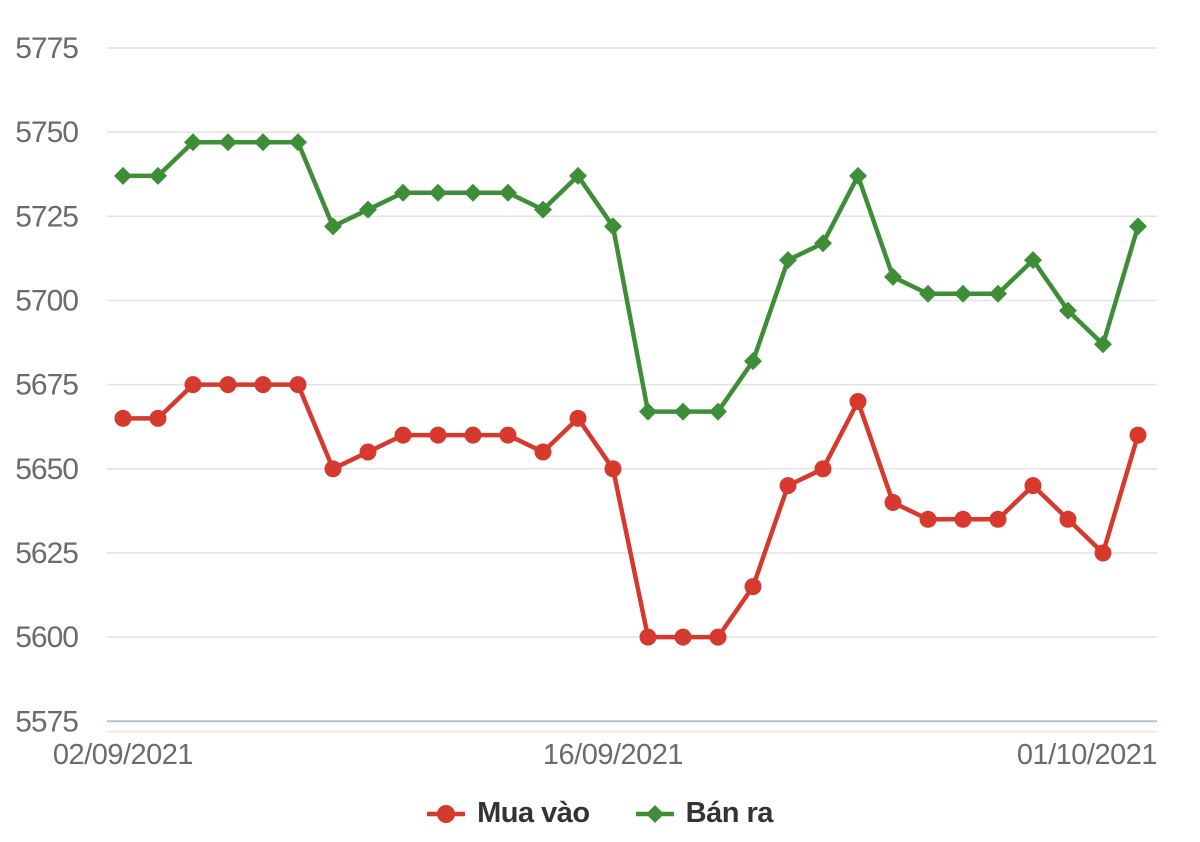 The height and width of the screenshot is (842, 1200). Describe the element at coordinates (1087, 755) in the screenshot. I see `x-tick-label-01-10-2021: 01/10/2021` at that location.